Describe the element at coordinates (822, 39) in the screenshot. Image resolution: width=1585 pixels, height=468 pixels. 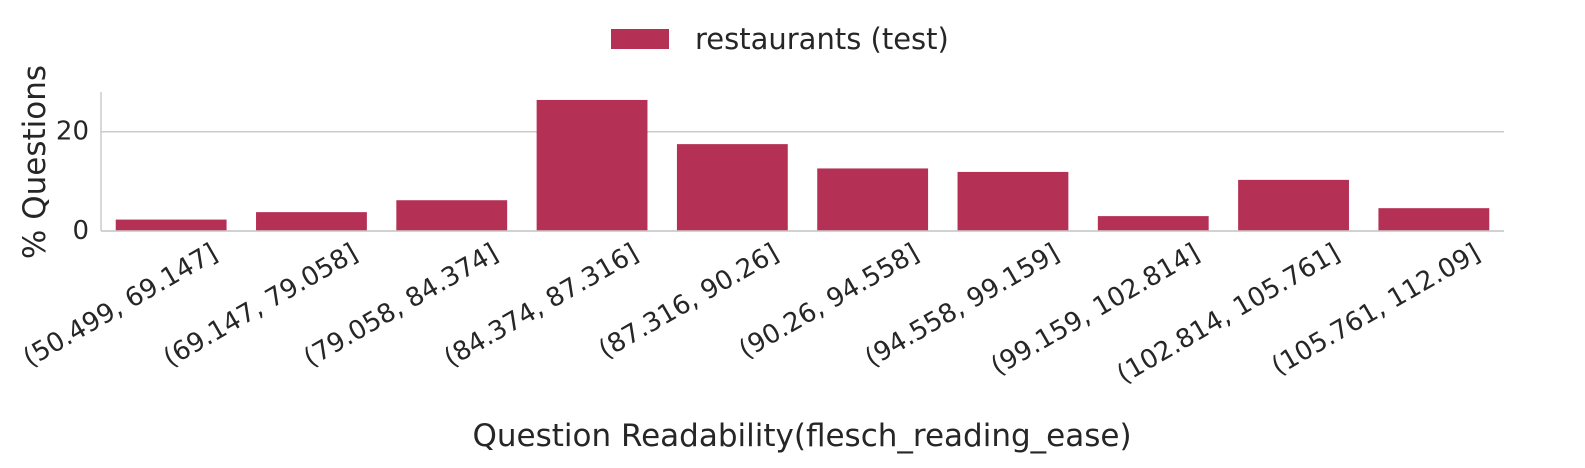
I see `legend-label: restaurants (test)` at that location.